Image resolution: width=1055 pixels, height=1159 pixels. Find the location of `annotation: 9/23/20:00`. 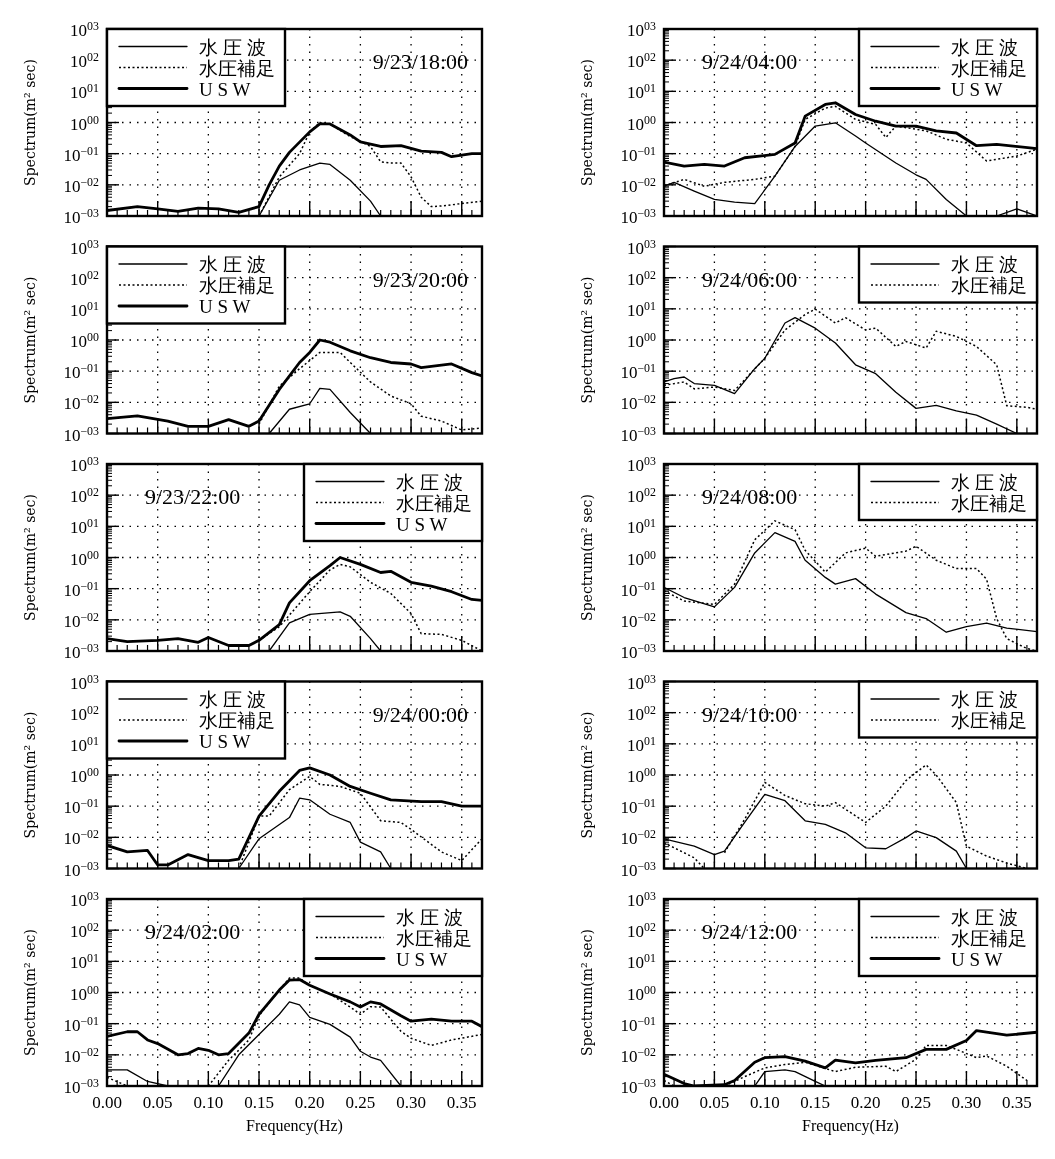

annotation: 9/23/20:00 is located at coordinates (420, 279).